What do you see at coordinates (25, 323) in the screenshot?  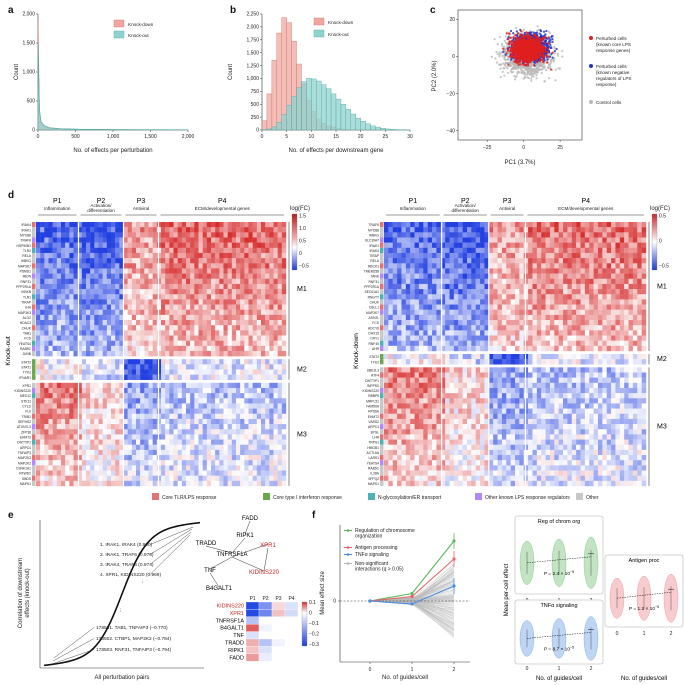 I see `gene-label: HDAC3` at bounding box center [25, 323].